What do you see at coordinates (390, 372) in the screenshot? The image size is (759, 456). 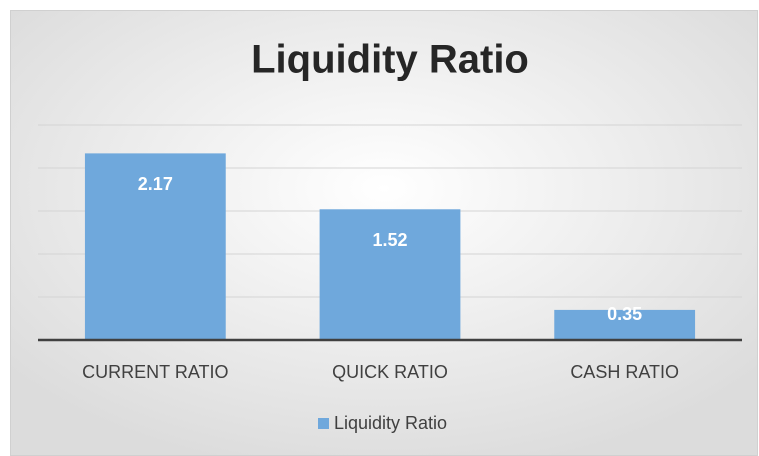 I see `x-tick-label: QUICK RATIO` at bounding box center [390, 372].